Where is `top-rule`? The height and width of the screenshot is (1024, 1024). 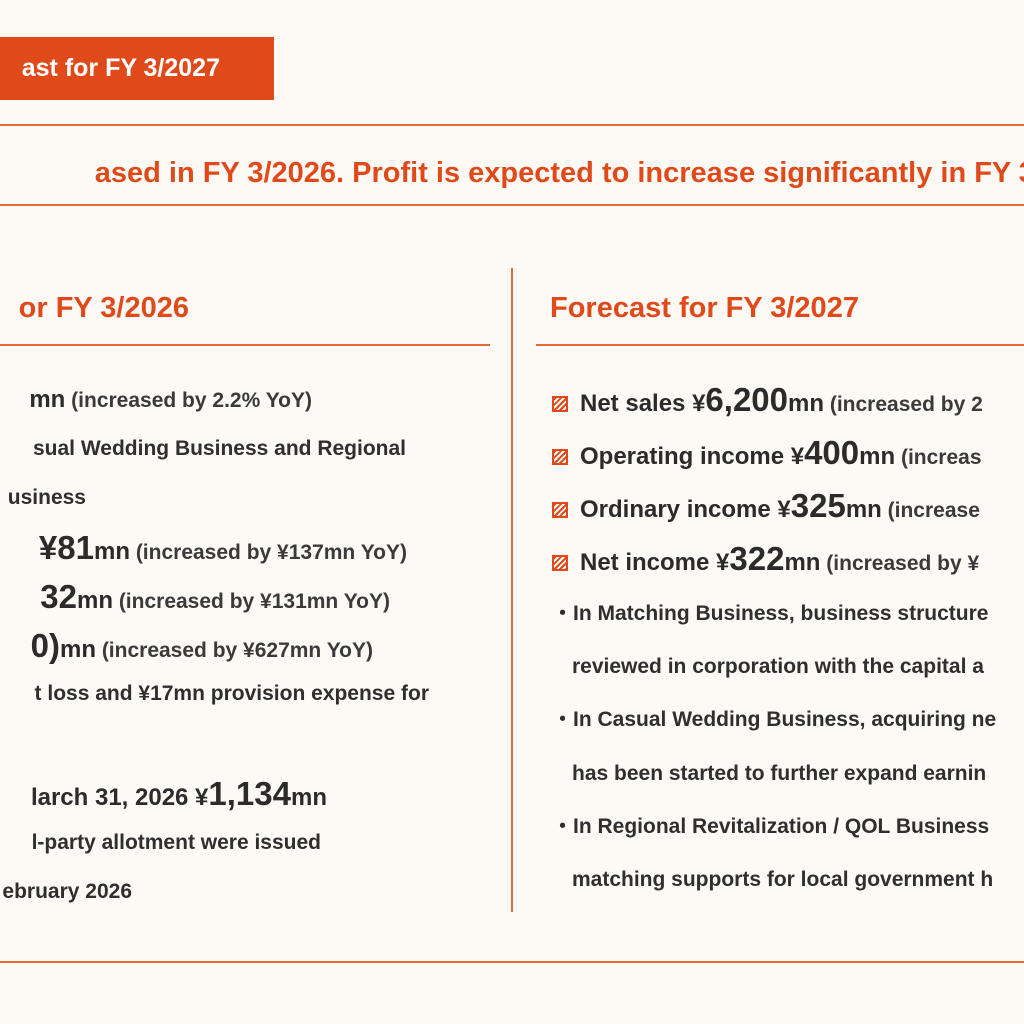
top-rule is located at coordinates (512, 125).